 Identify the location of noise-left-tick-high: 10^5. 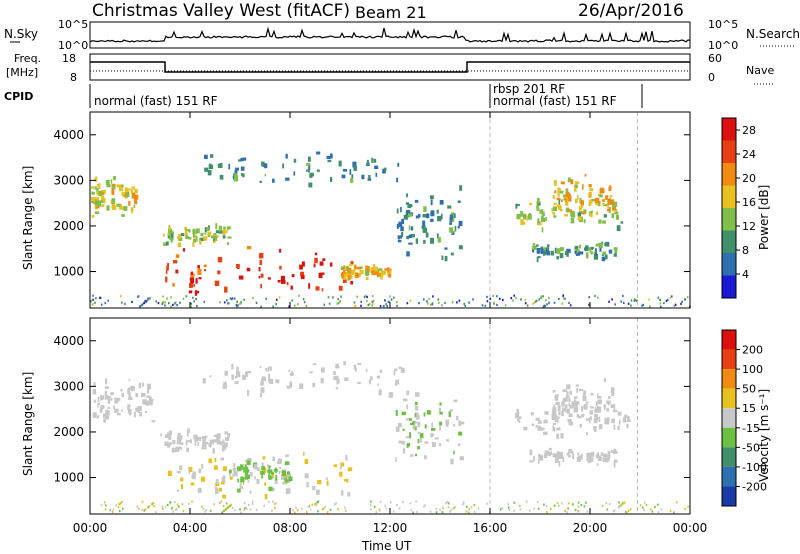
(73, 24).